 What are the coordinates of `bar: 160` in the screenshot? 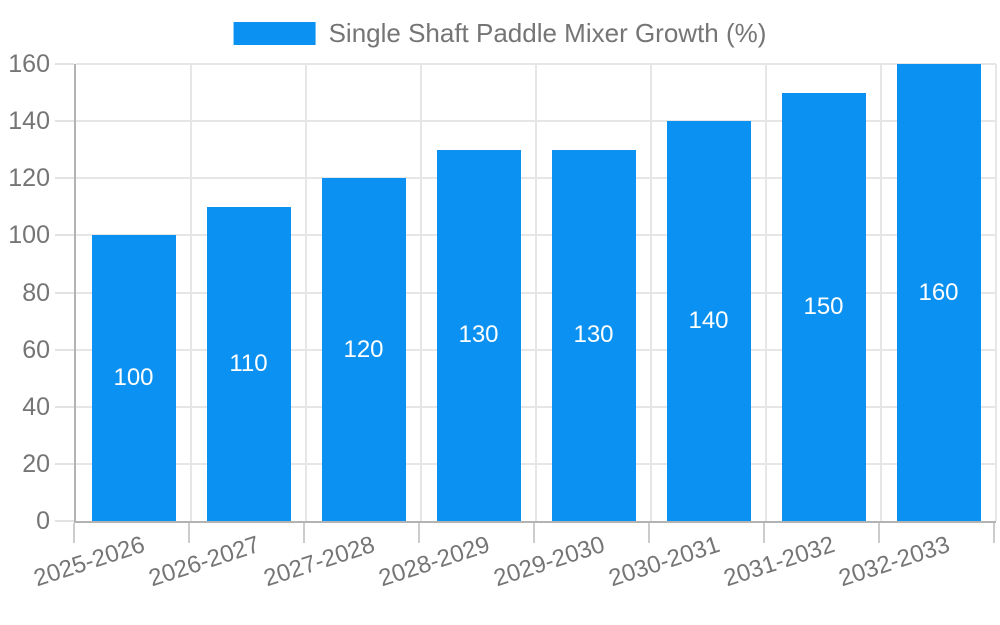 It's located at (938, 292).